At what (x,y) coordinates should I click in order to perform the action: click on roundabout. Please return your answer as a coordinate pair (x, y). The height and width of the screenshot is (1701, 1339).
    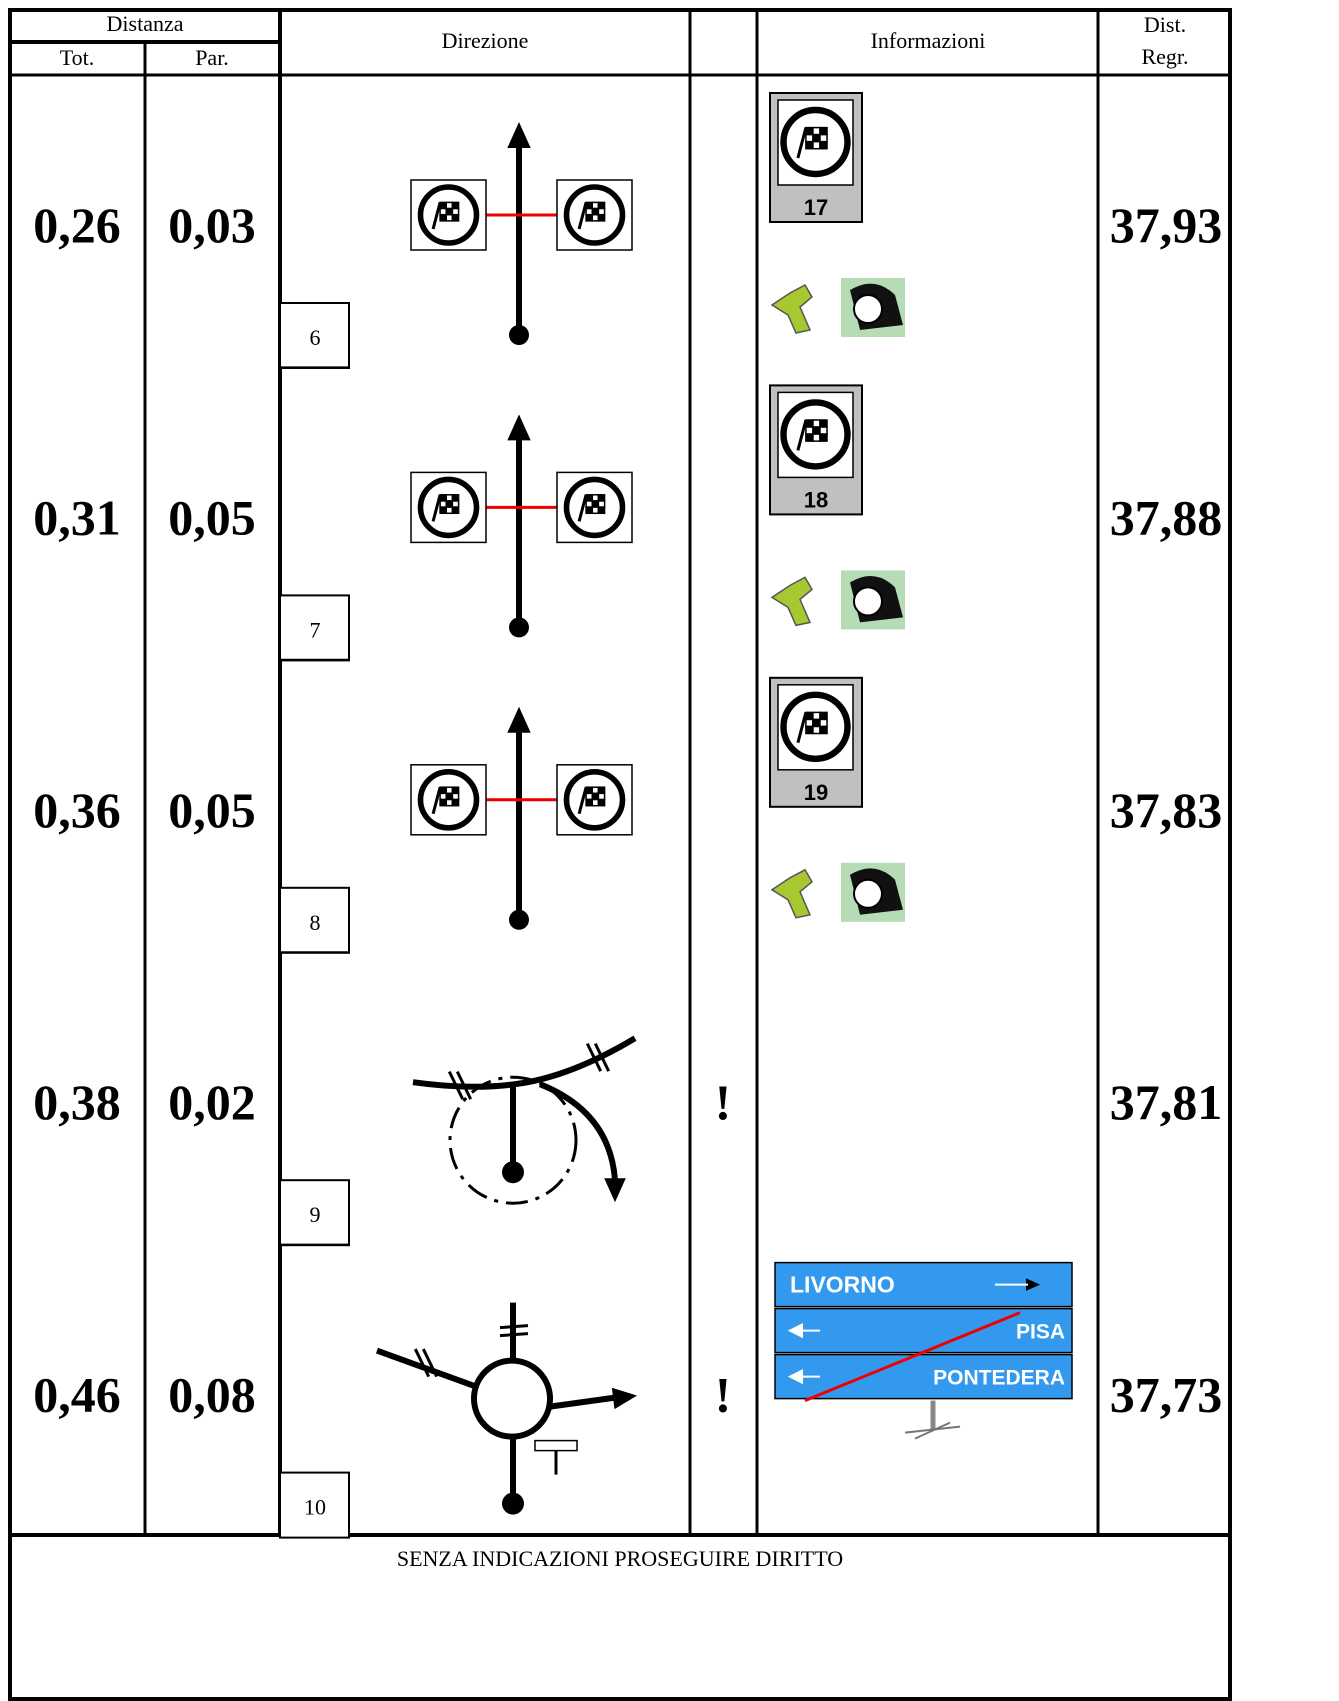
    Looking at the image, I should click on (512, 1398).